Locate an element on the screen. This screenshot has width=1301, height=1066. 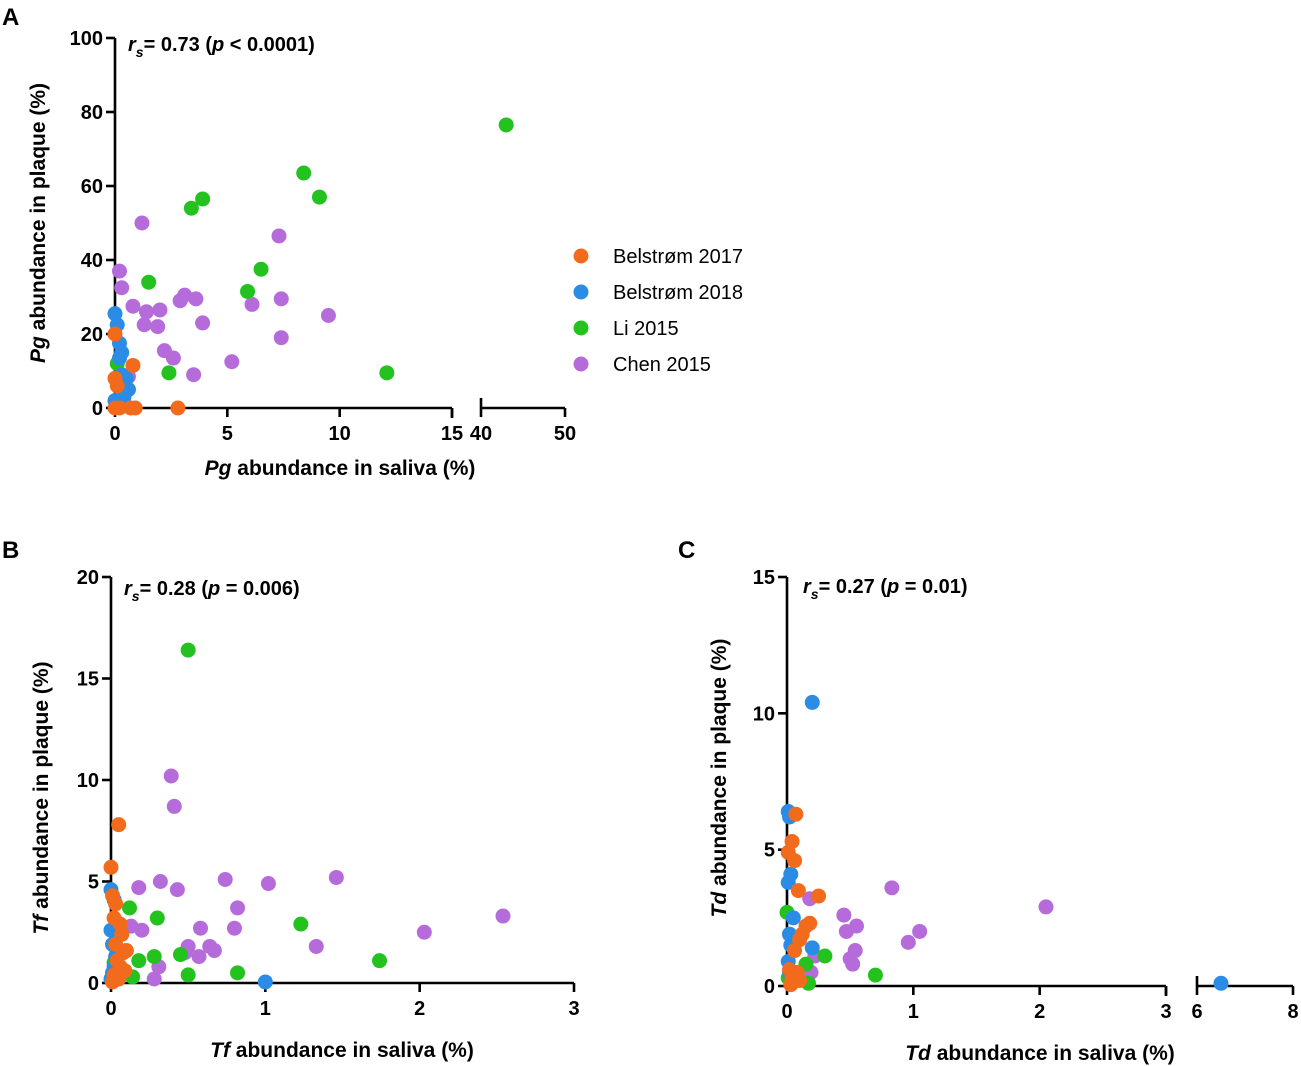
x-label-species: Pg is located at coordinates (218, 468).